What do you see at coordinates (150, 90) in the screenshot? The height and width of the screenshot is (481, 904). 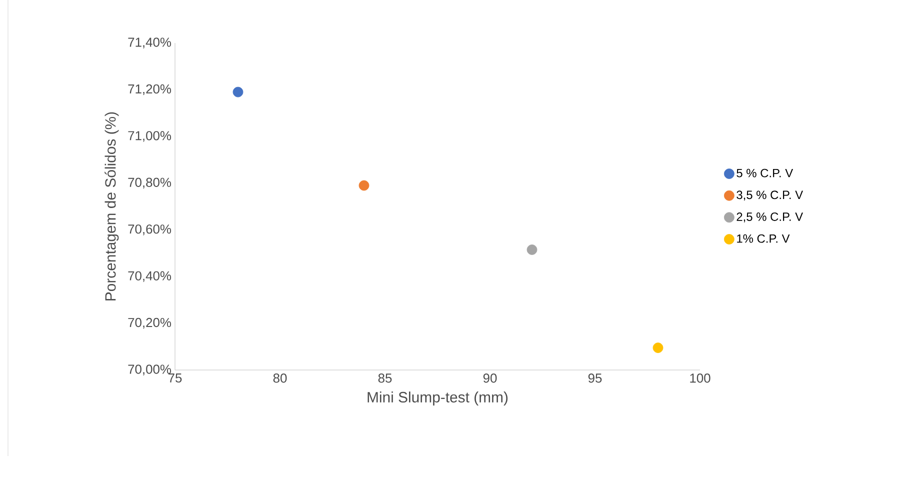 I see `y-tick-label: 71,20%` at bounding box center [150, 90].